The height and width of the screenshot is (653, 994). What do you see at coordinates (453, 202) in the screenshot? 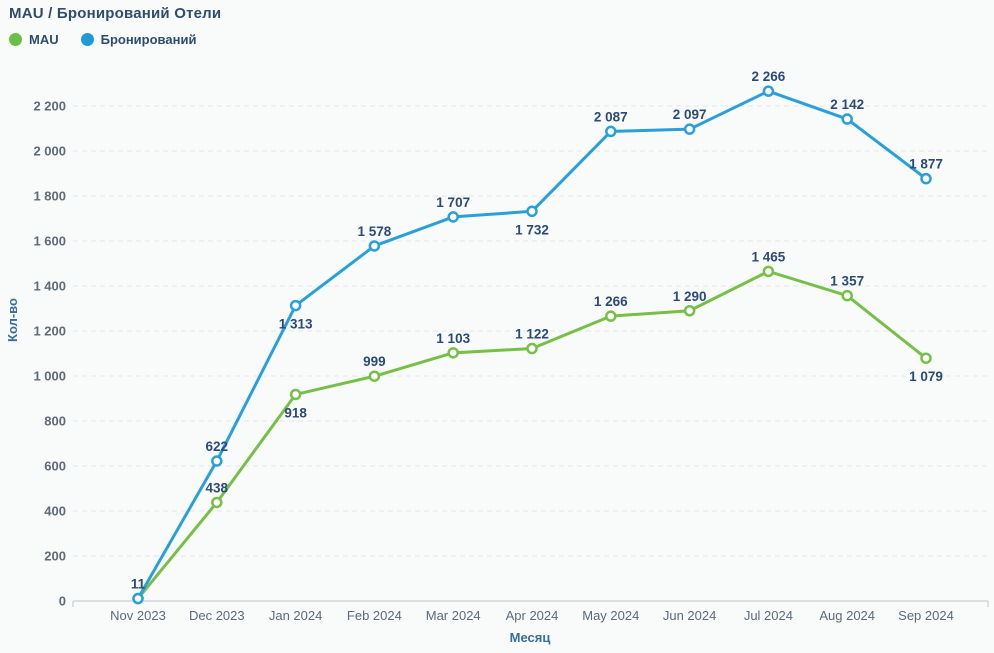
I see `data-label: 1 707` at bounding box center [453, 202].